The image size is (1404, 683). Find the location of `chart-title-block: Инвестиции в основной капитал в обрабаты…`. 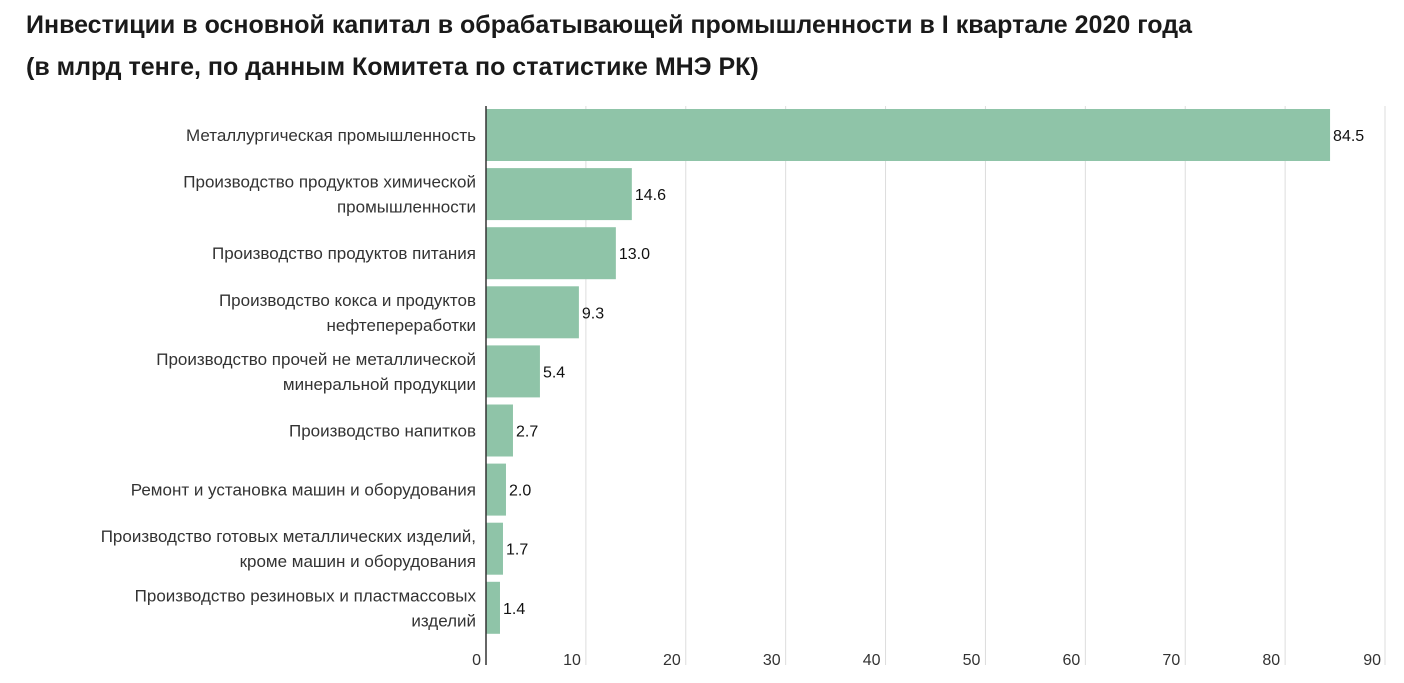

chart-title-block: Инвестиции в основной капитал в обрабаты… is located at coordinates (706, 46).